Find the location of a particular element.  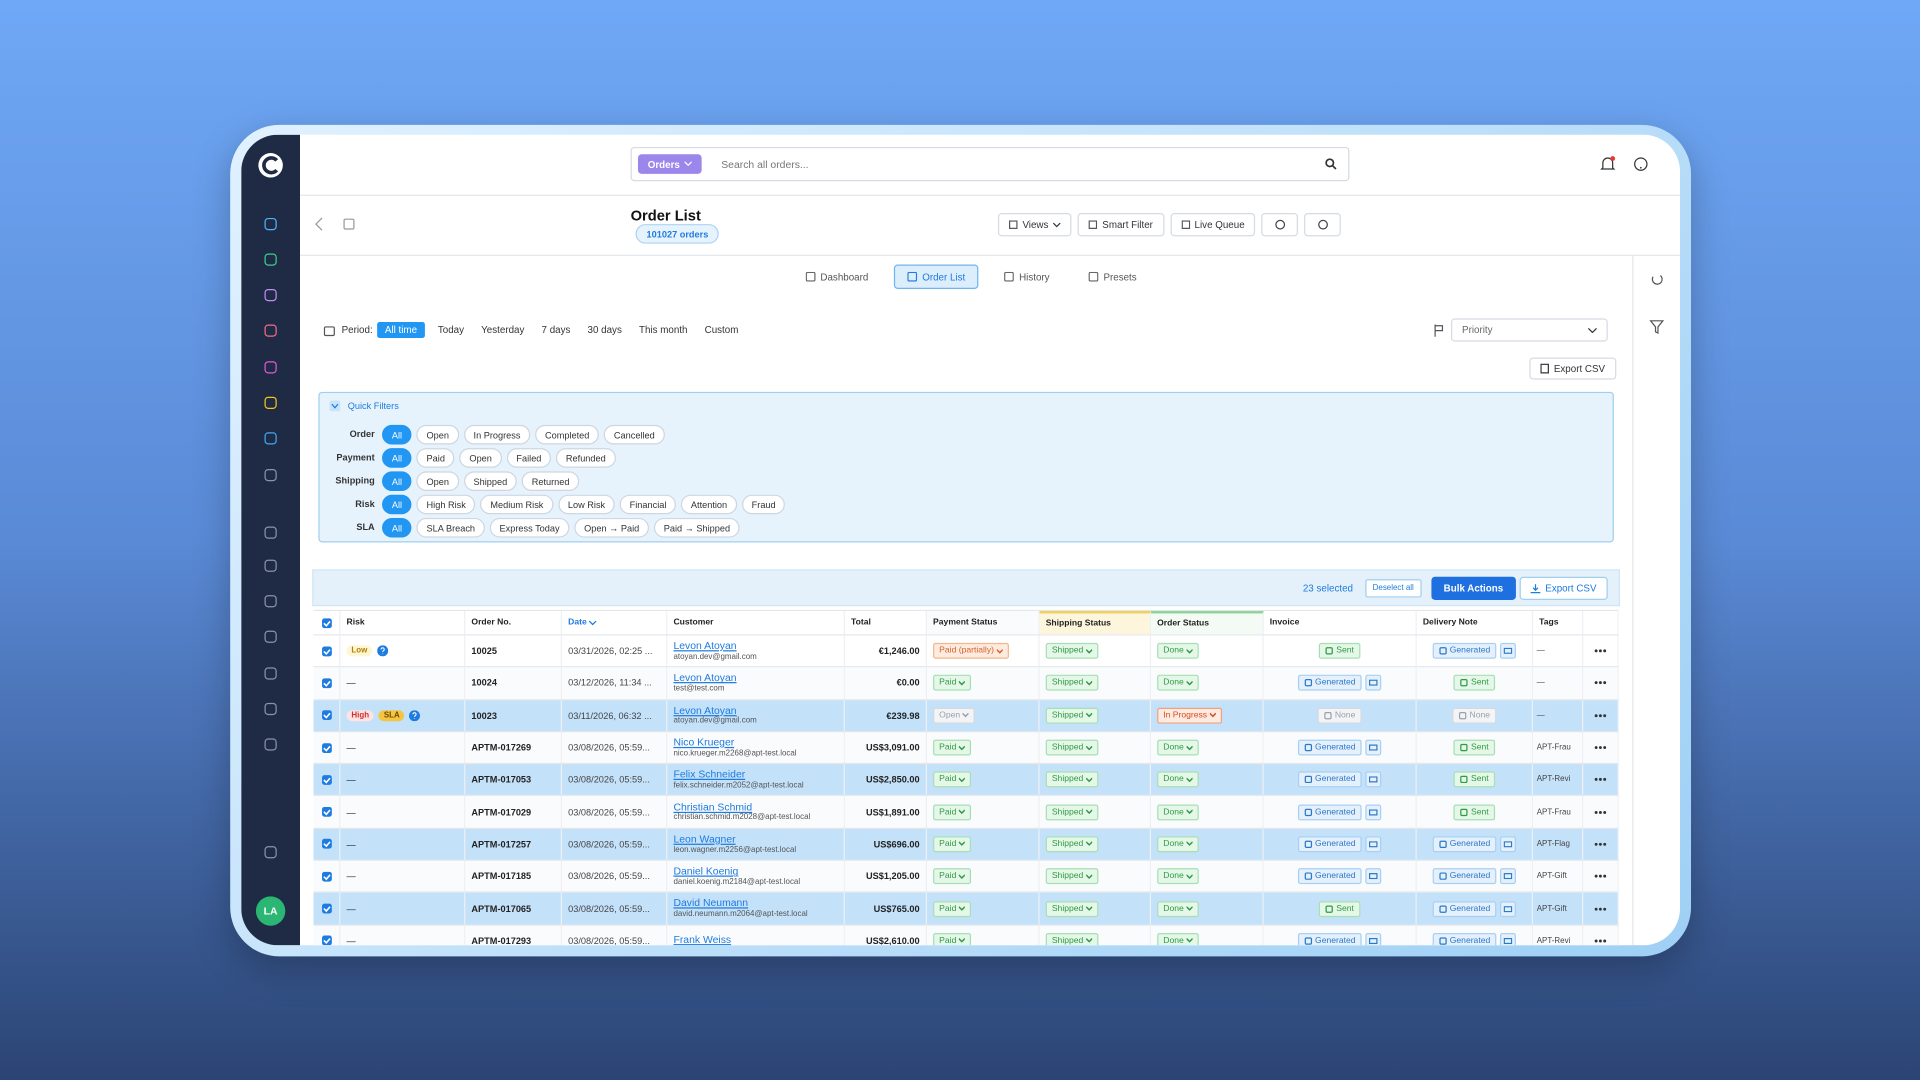

column-header: Shipping Status is located at coordinates (1095, 623).